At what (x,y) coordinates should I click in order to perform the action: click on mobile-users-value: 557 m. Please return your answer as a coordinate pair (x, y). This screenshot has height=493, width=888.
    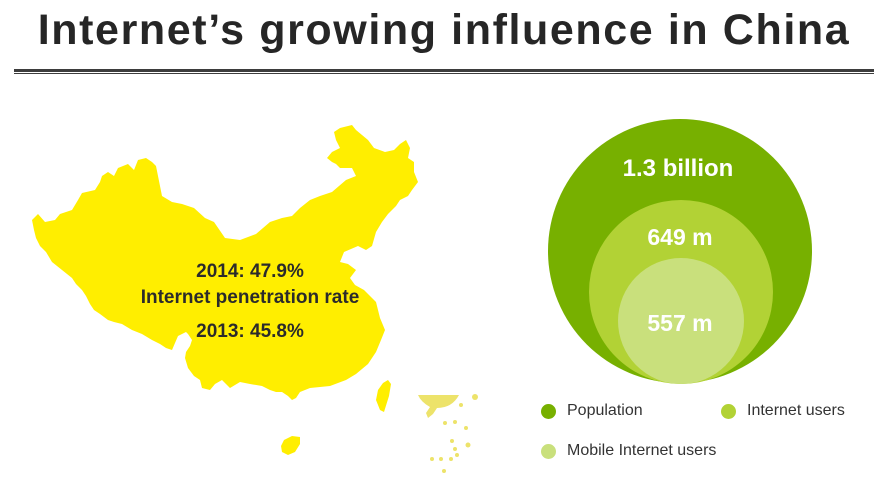
    Looking at the image, I should click on (680, 323).